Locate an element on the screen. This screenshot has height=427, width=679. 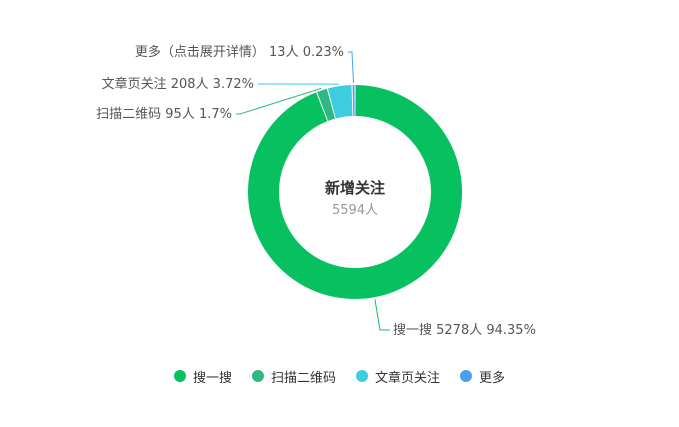
legend-item-qrcode: 扫描二维码 is located at coordinates (293, 376).